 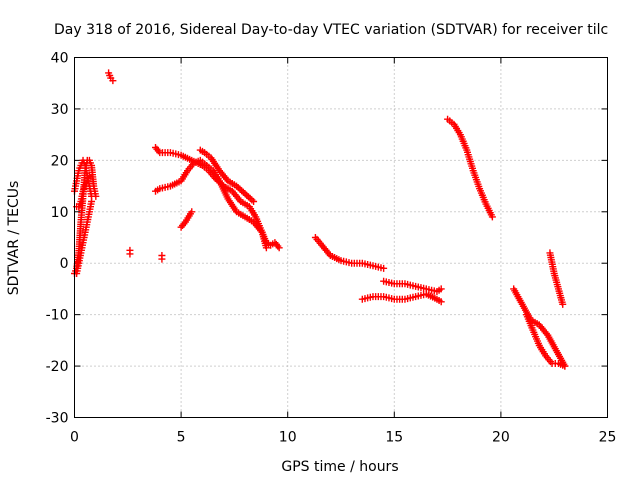 I want to click on y-tick-label: -20, so click(x=57, y=367).